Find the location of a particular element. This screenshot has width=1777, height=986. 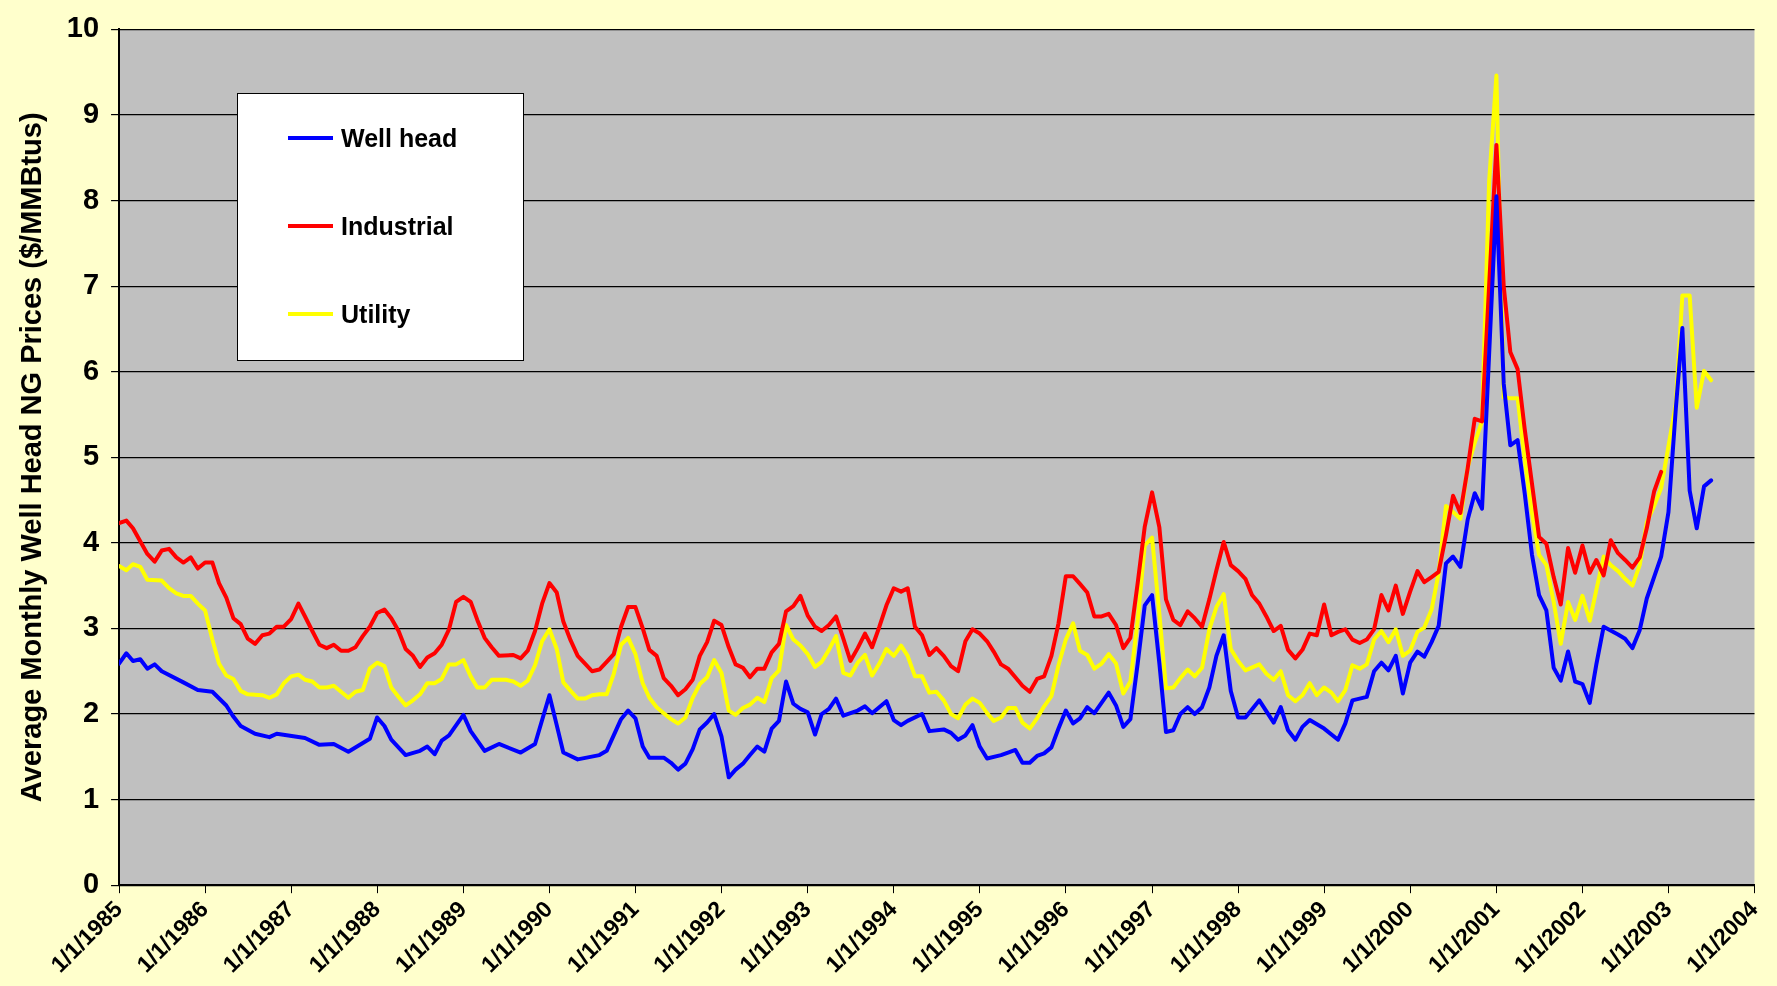

y-tick-label: 2 is located at coordinates (91, 712).